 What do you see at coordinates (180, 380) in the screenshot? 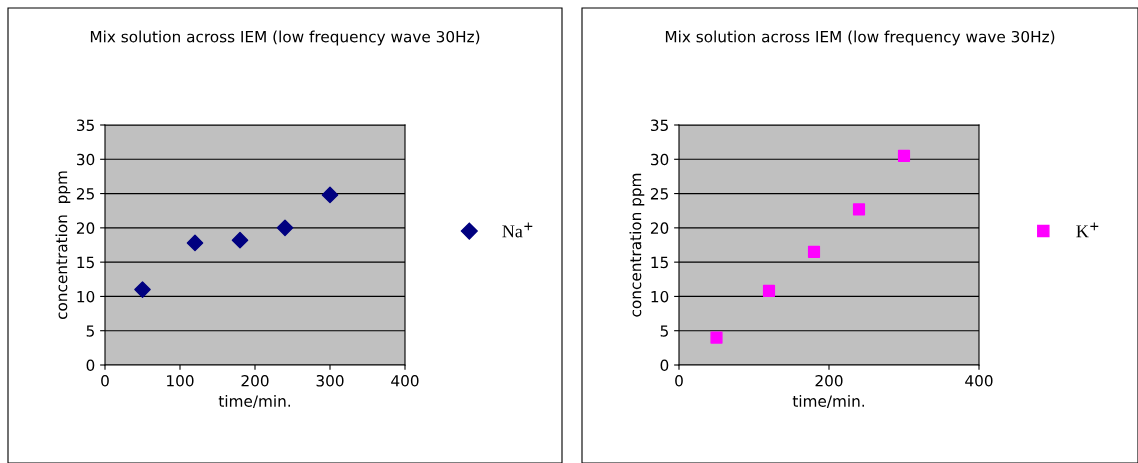
I see `x-tick-label: 100` at bounding box center [180, 380].